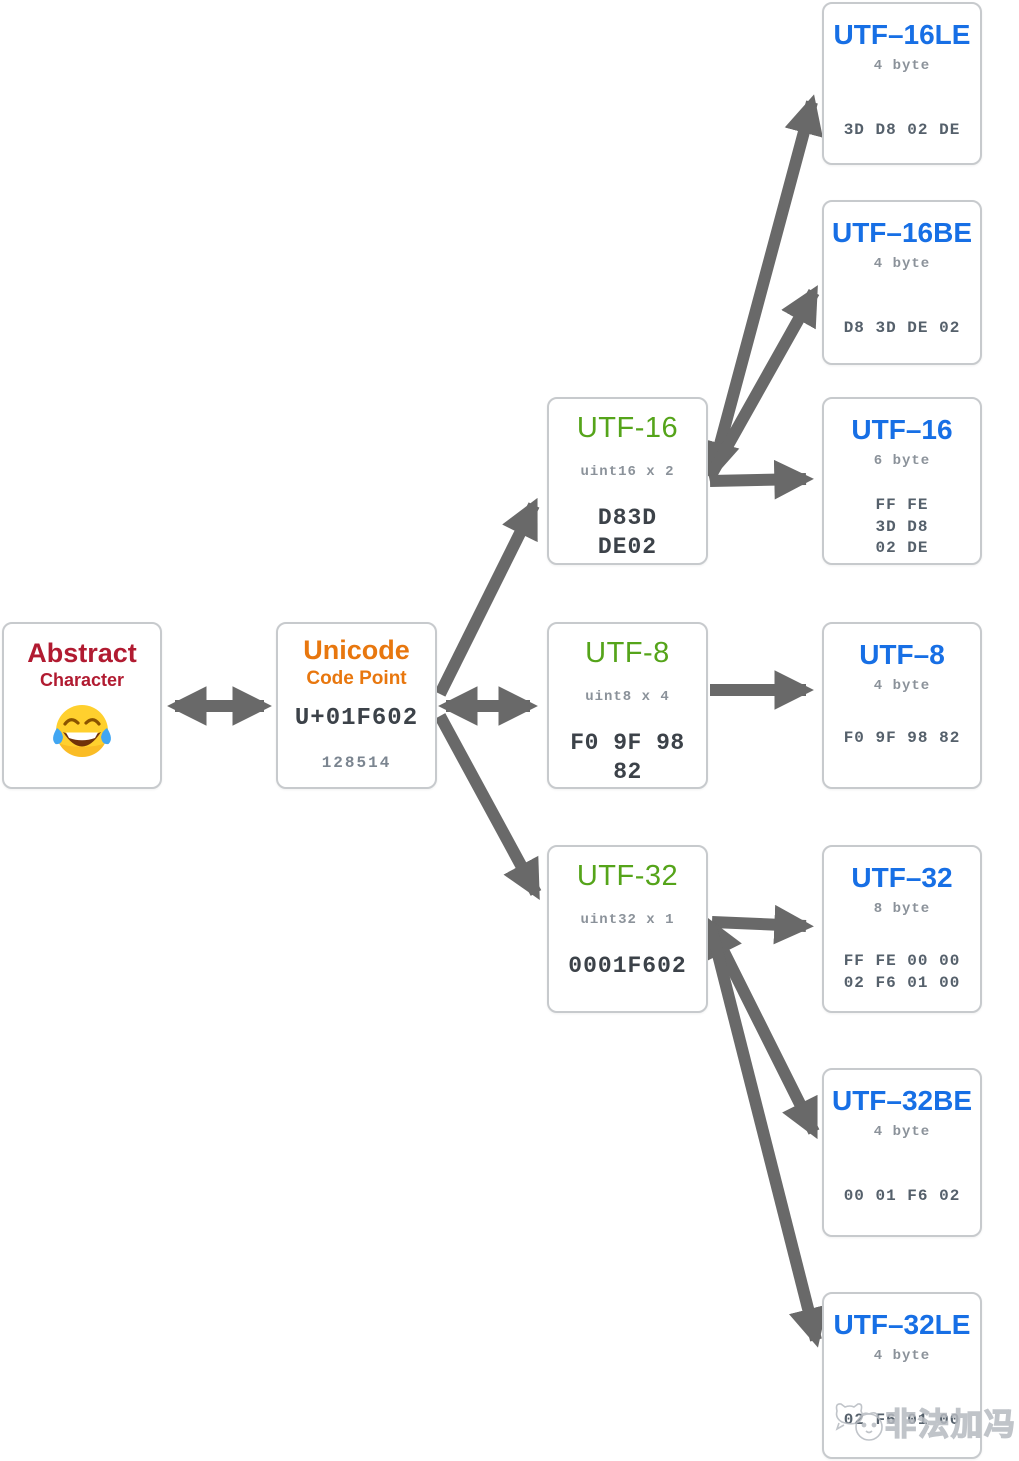 The height and width of the screenshot is (1461, 1019). I want to click on codepoint-title: Unicode, so click(356, 650).